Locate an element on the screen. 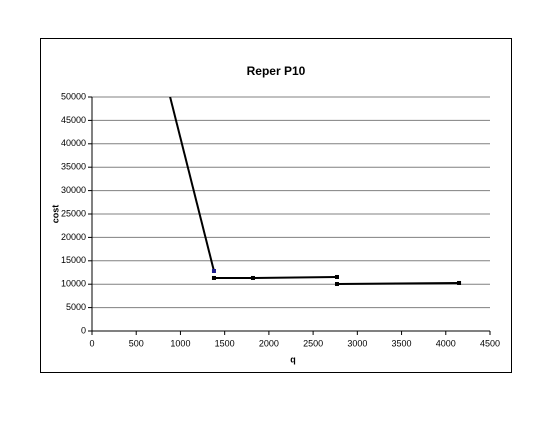  y-tick-label: 35000 is located at coordinates (73, 167).